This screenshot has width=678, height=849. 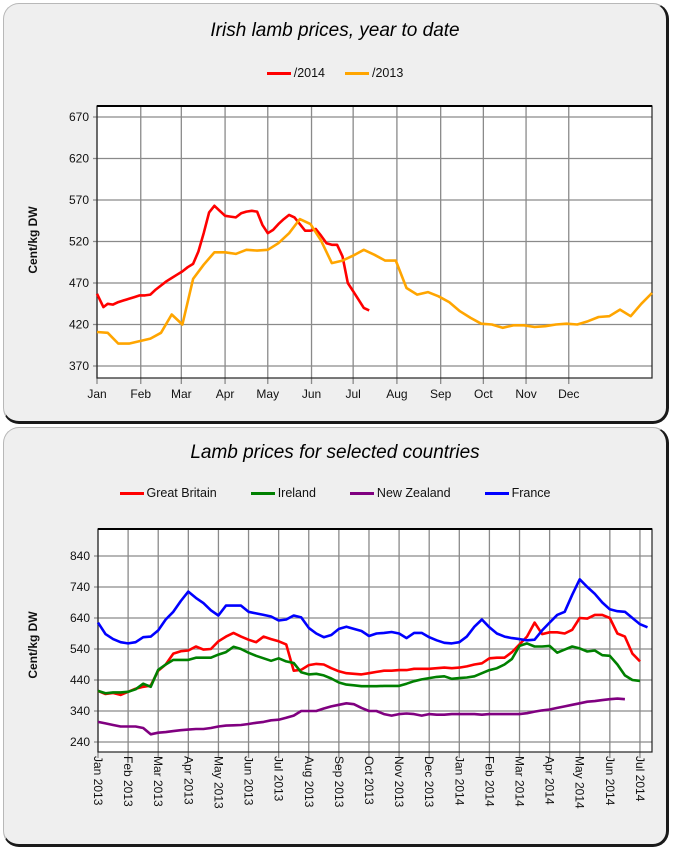 I want to click on top-x-tick-label-jun: Jun, so click(x=311, y=394).